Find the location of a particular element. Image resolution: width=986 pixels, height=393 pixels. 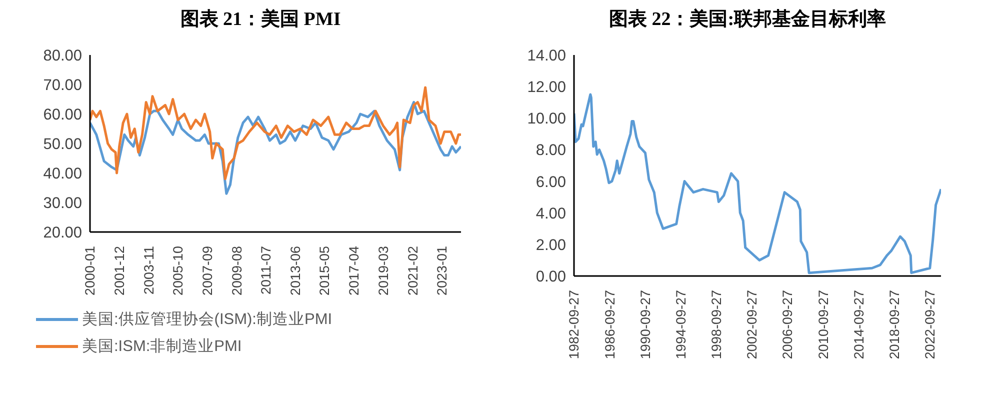

legend-label: 美国:ISM:非制造业PMI is located at coordinates (162, 346).